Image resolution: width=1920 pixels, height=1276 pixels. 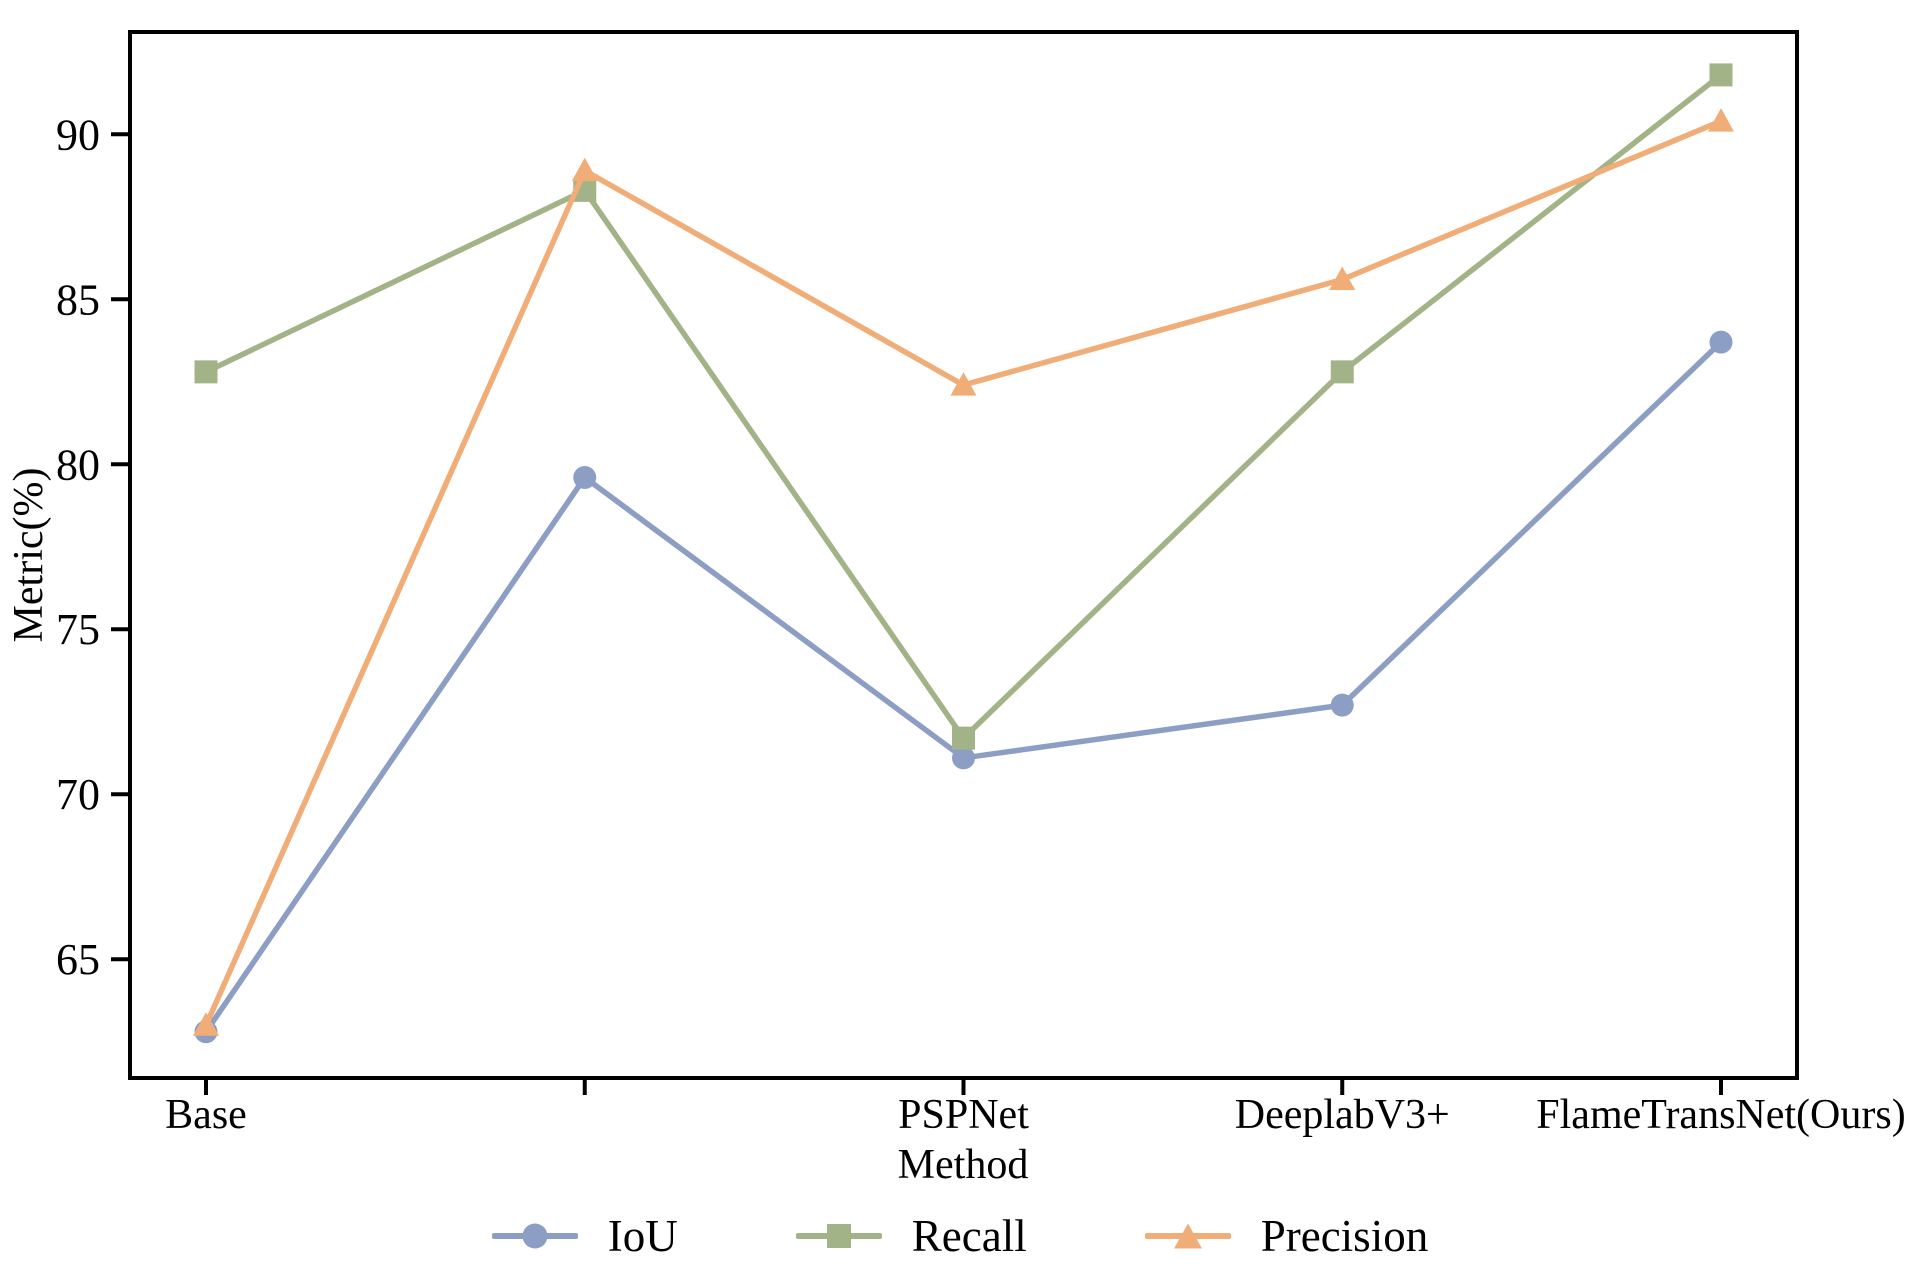 I want to click on x-tick-label: Base, so click(x=206, y=1115).